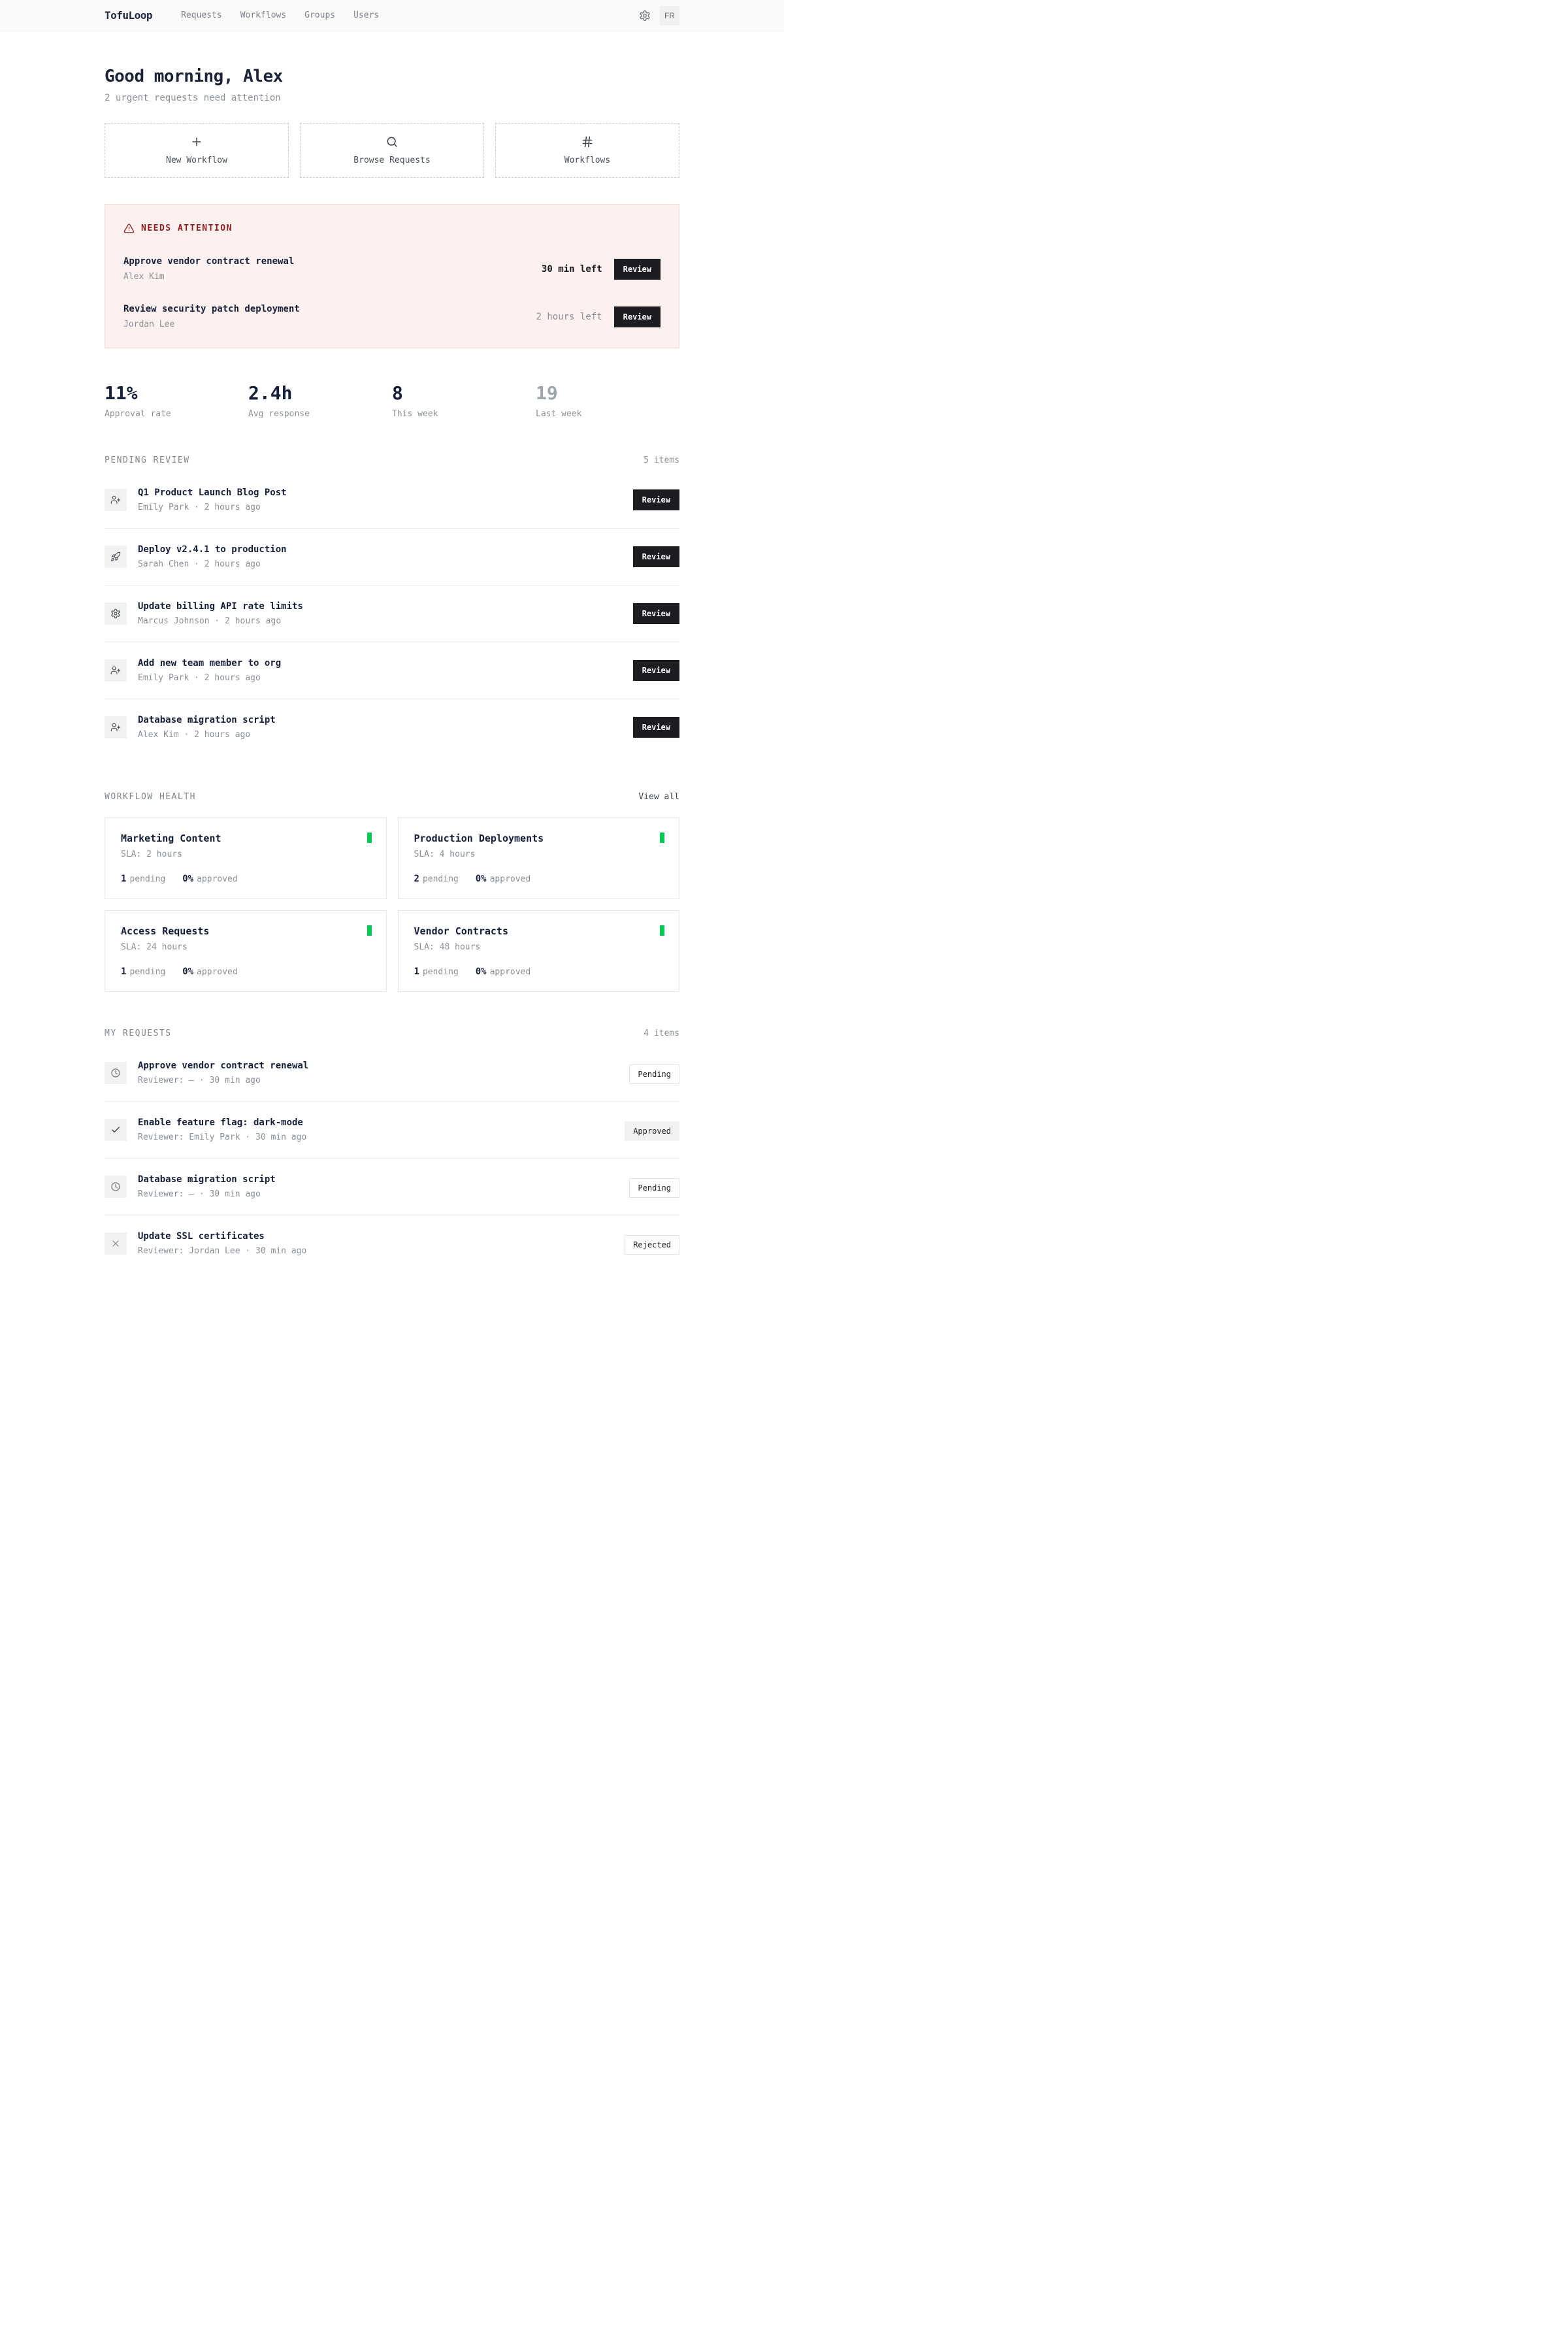 This screenshot has width=1568, height=2342. Describe the element at coordinates (320, 15) in the screenshot. I see `nav-item-groups: Groups` at that location.